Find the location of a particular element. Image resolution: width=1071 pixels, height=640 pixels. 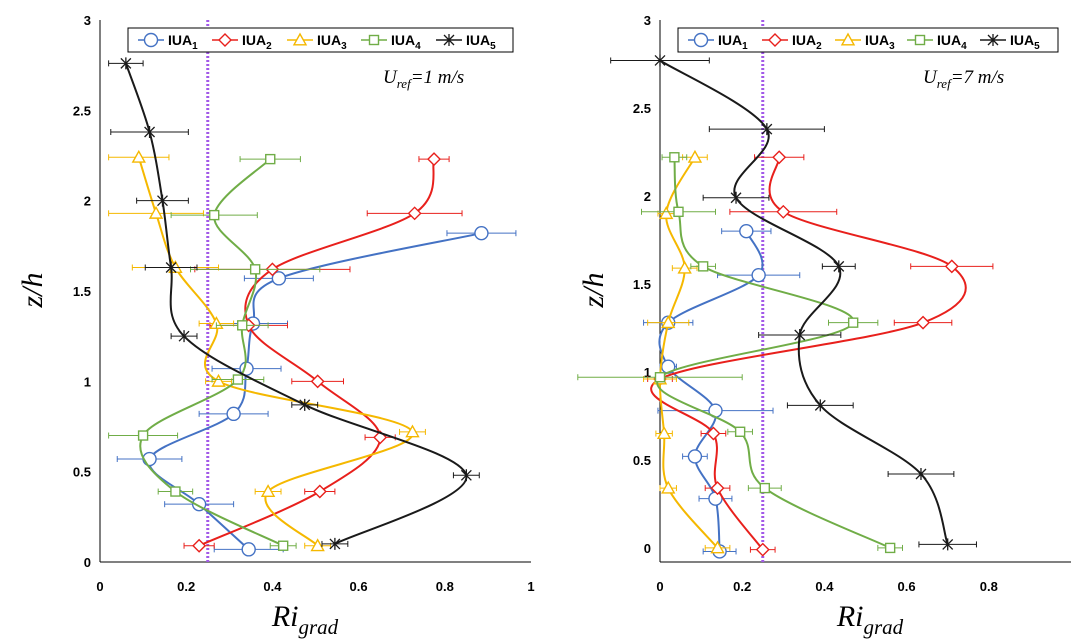

velocity-annotation: Uref=1 m/s is located at coordinates (423, 79).